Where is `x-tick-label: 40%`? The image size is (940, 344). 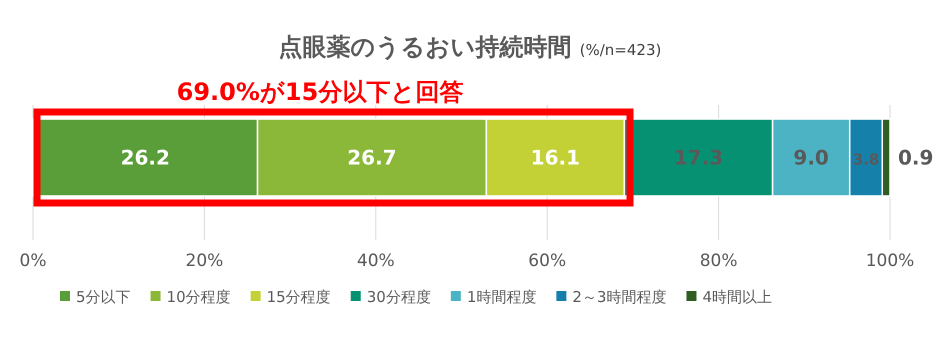
x-tick-label: 40% is located at coordinates (375, 261).